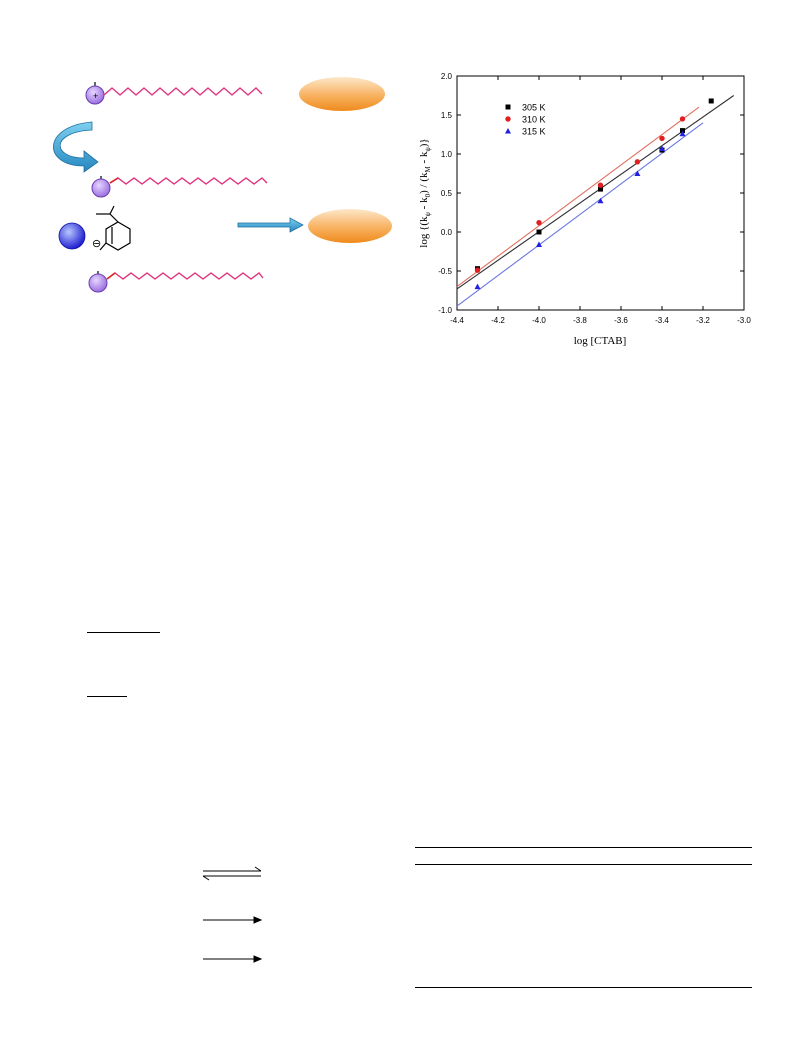  Describe the element at coordinates (232, 914) in the screenshot. I see `reaction-arrows` at that location.